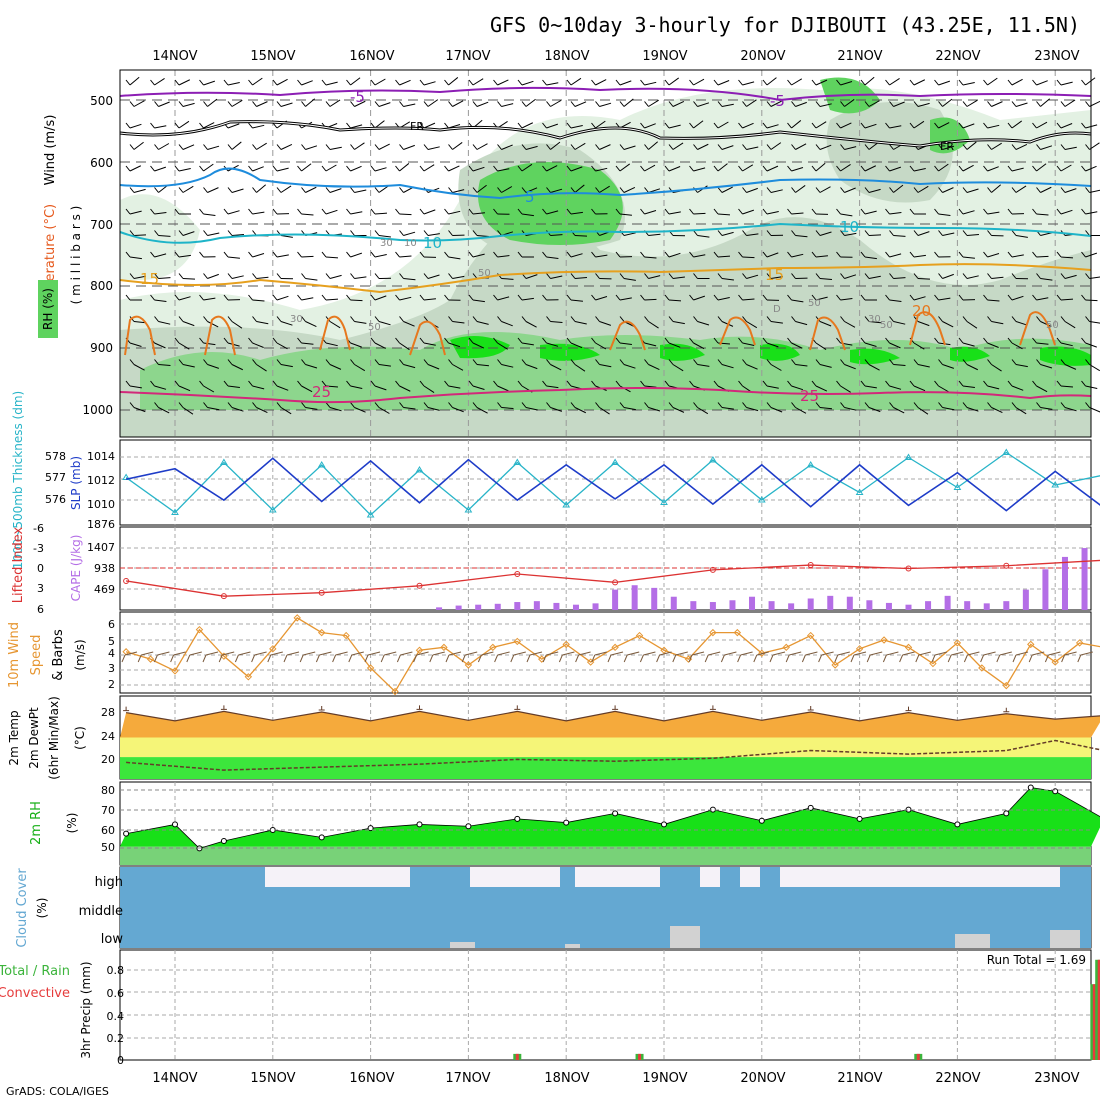  What do you see at coordinates (38, 548) in the screenshot?
I see `li-tick: -3` at bounding box center [38, 548].